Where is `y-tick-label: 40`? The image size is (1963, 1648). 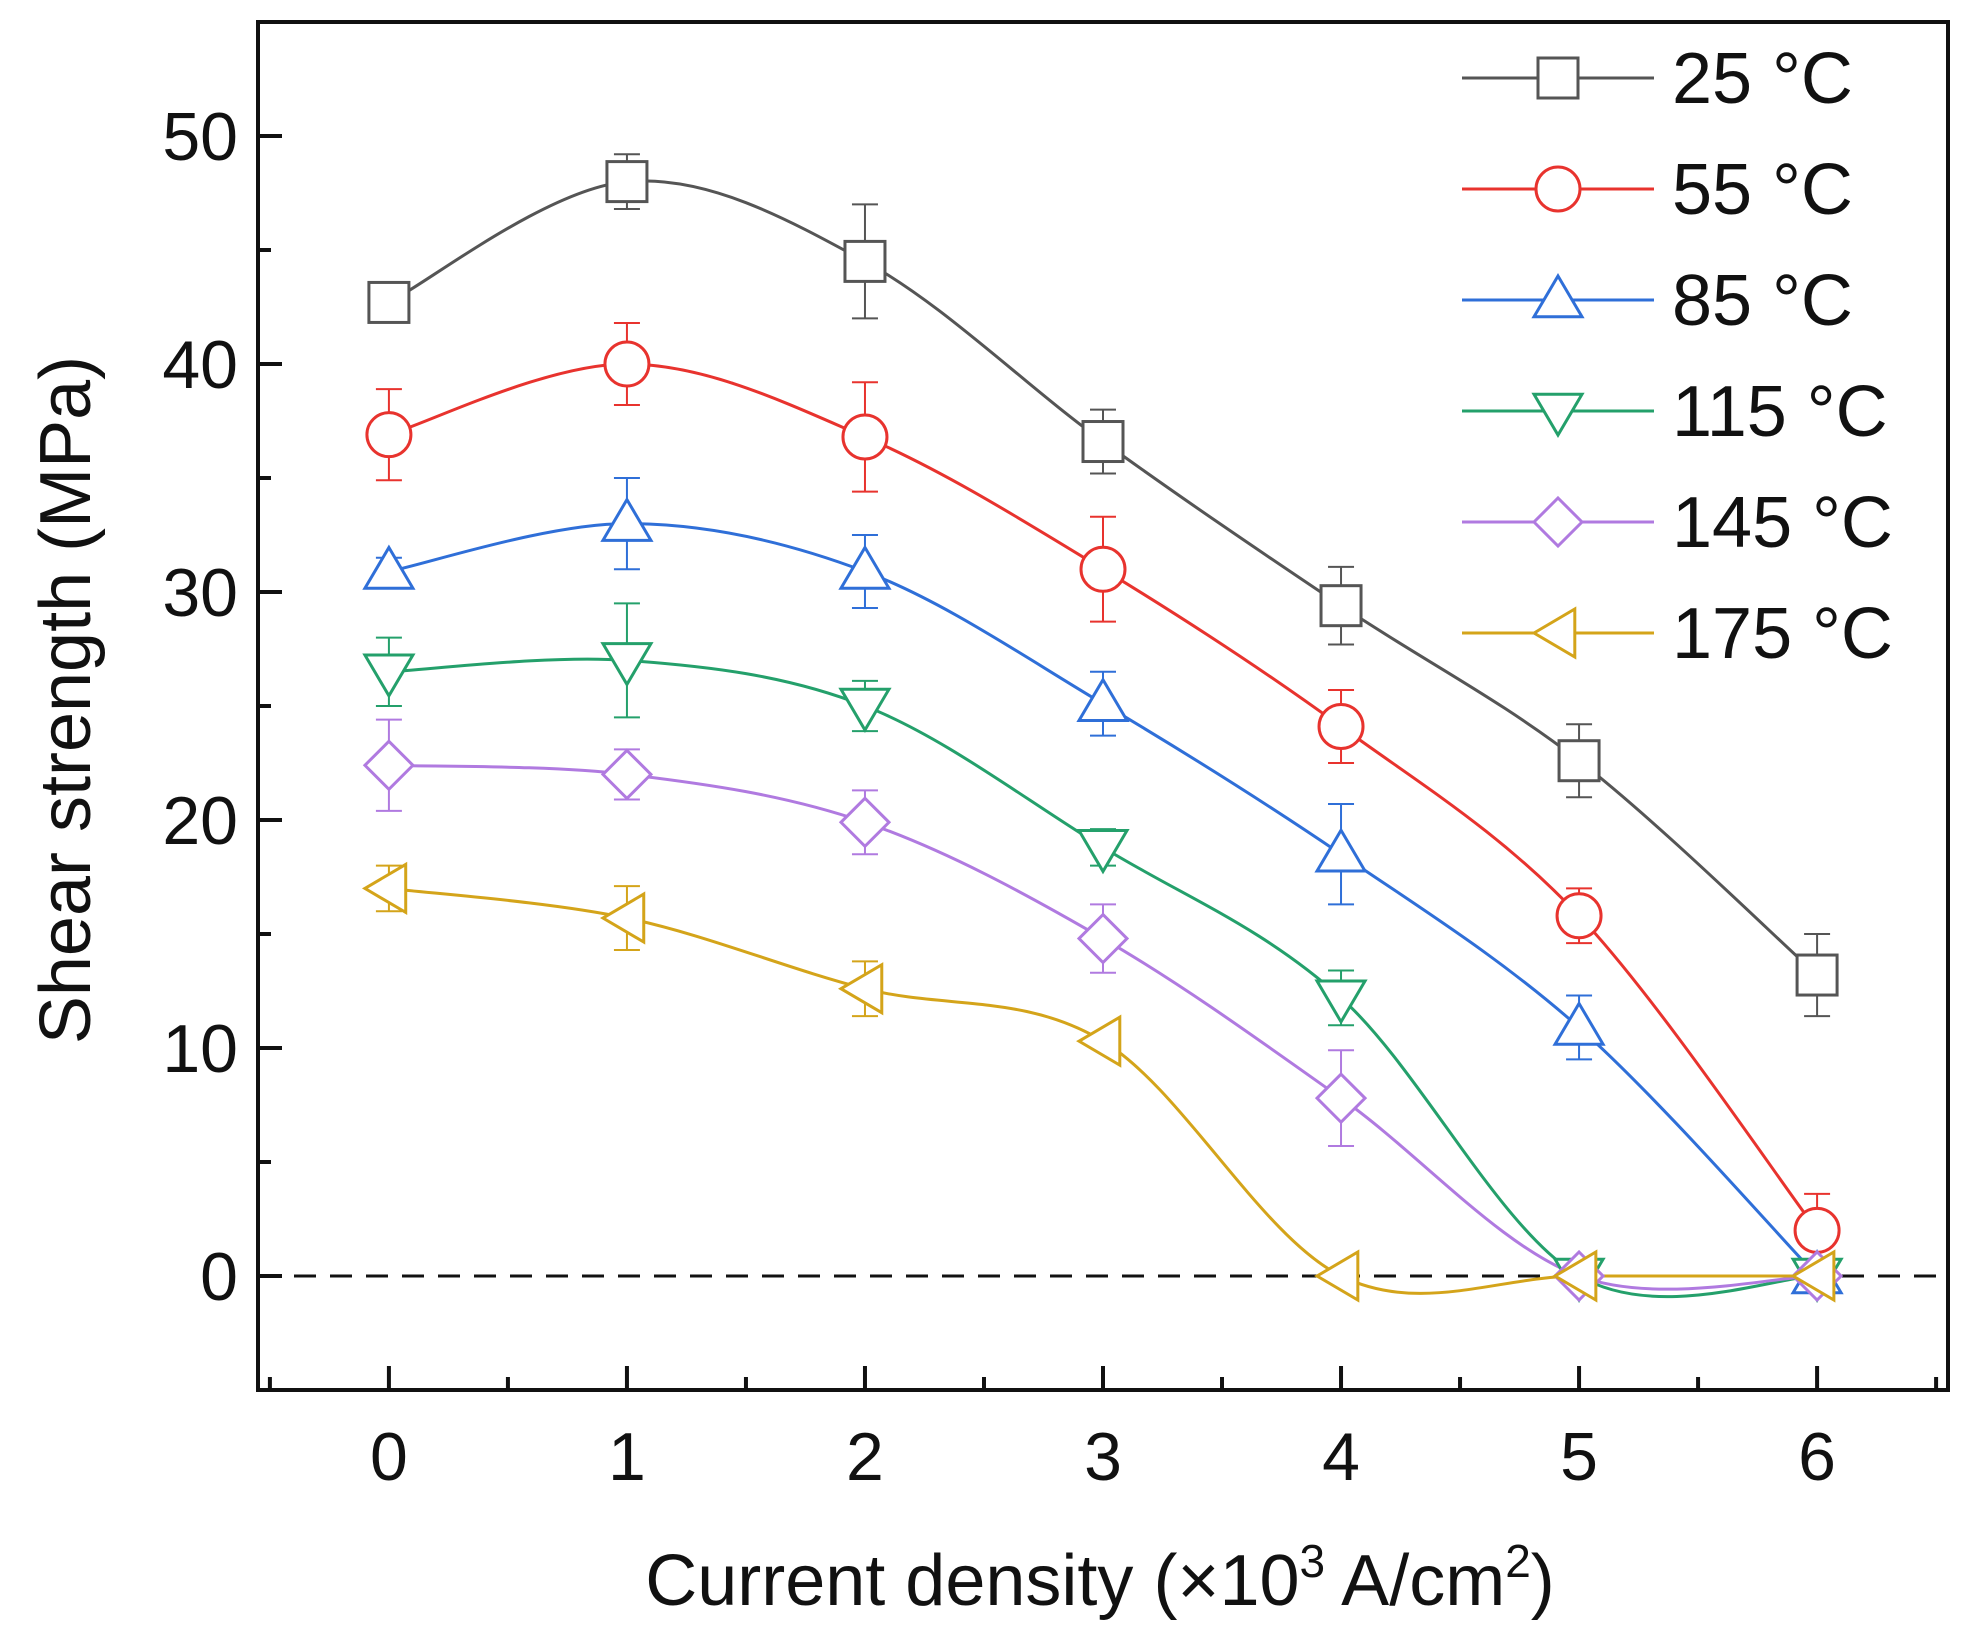
y-tick-label: 40 is located at coordinates (200, 365).